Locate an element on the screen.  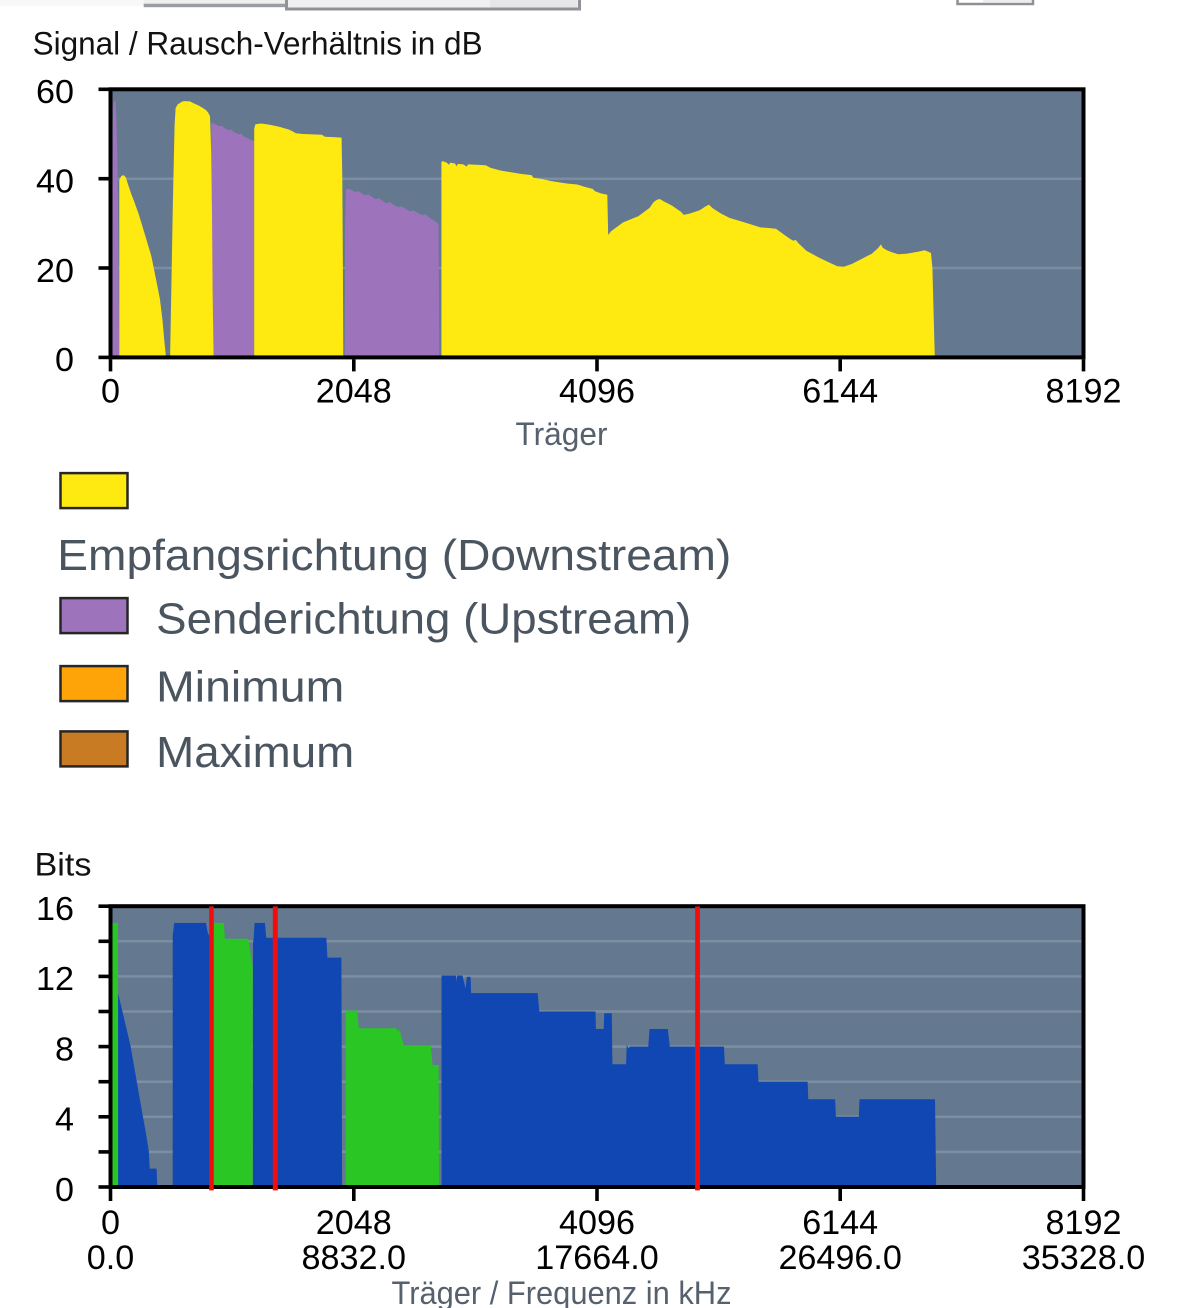
svg-text: Empfangsrichtung (Downstream) is located at coordinates (394, 555).